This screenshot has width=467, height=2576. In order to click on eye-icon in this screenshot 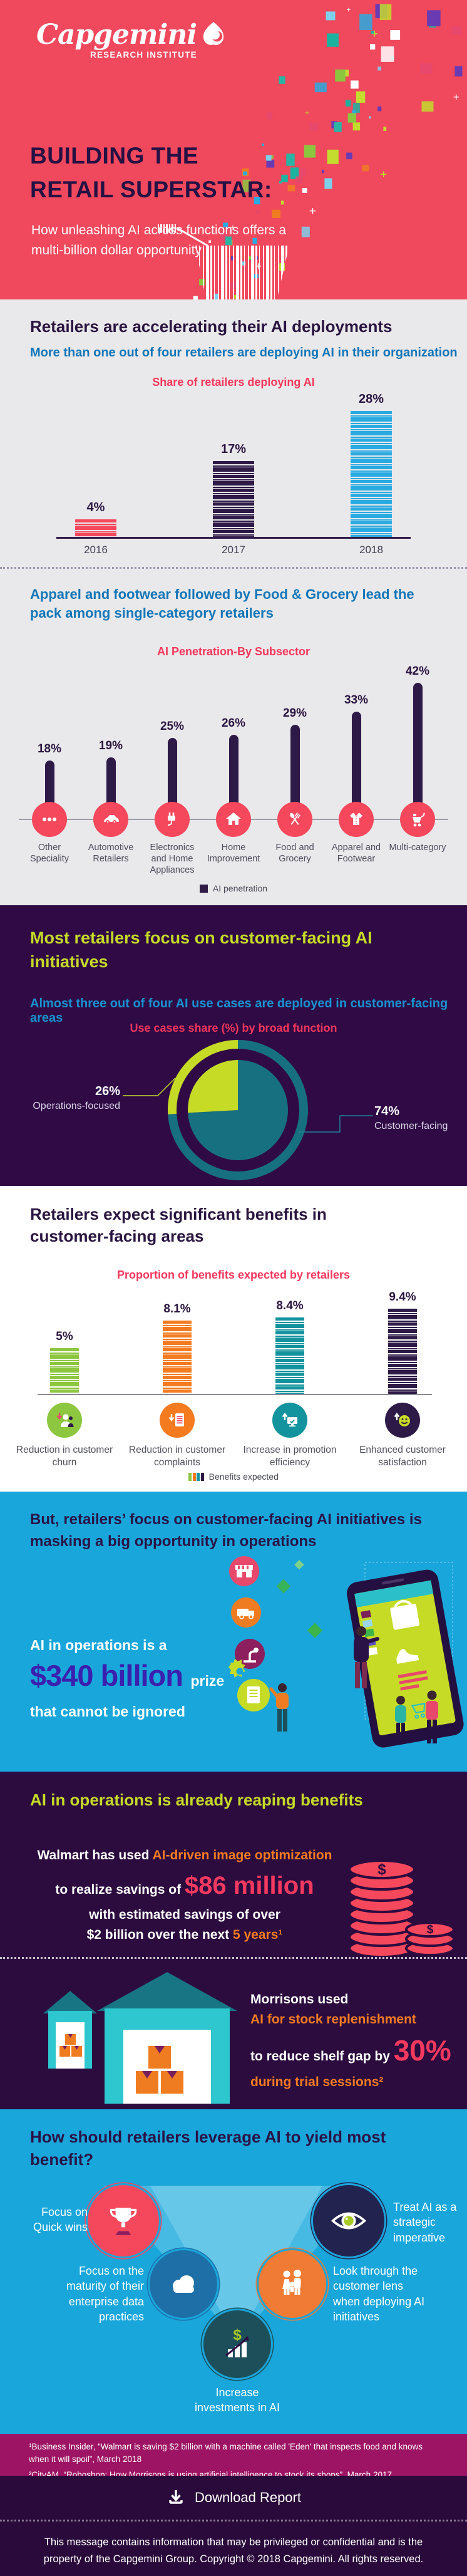, I will do `click(348, 2221)`.